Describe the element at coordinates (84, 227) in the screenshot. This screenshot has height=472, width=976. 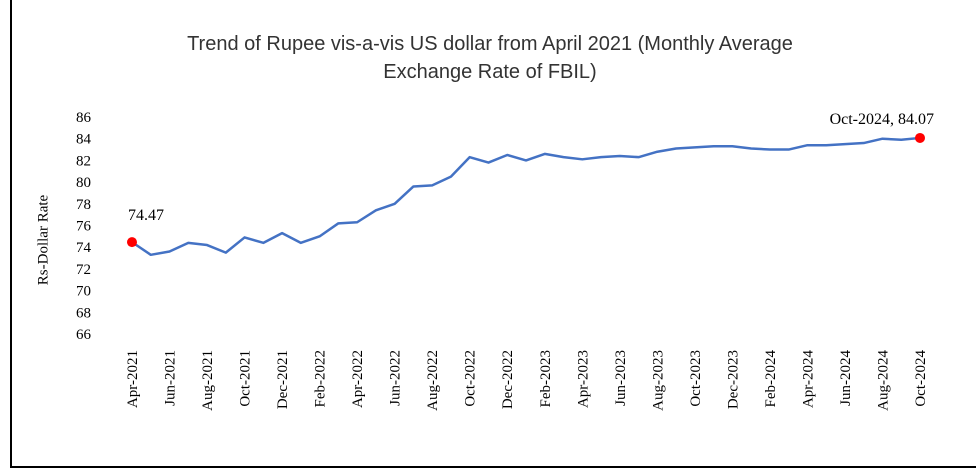
I see `y-tick-label: 76` at that location.